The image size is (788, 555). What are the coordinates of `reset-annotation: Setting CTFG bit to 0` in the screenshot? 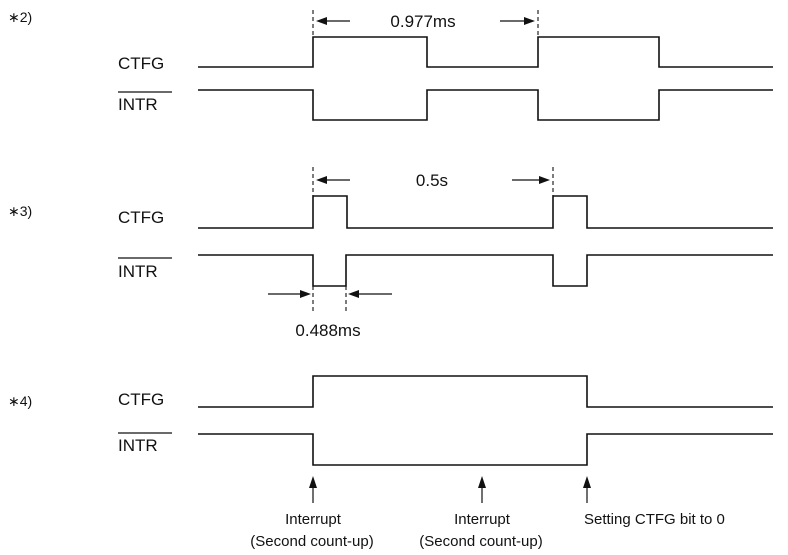 It's located at (654, 519).